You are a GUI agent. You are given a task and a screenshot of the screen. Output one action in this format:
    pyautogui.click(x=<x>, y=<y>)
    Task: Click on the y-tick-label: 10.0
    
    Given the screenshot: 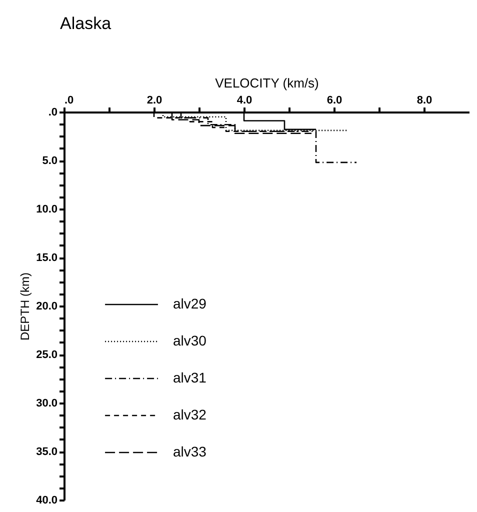 What is the action you would take?
    pyautogui.click(x=47, y=210)
    